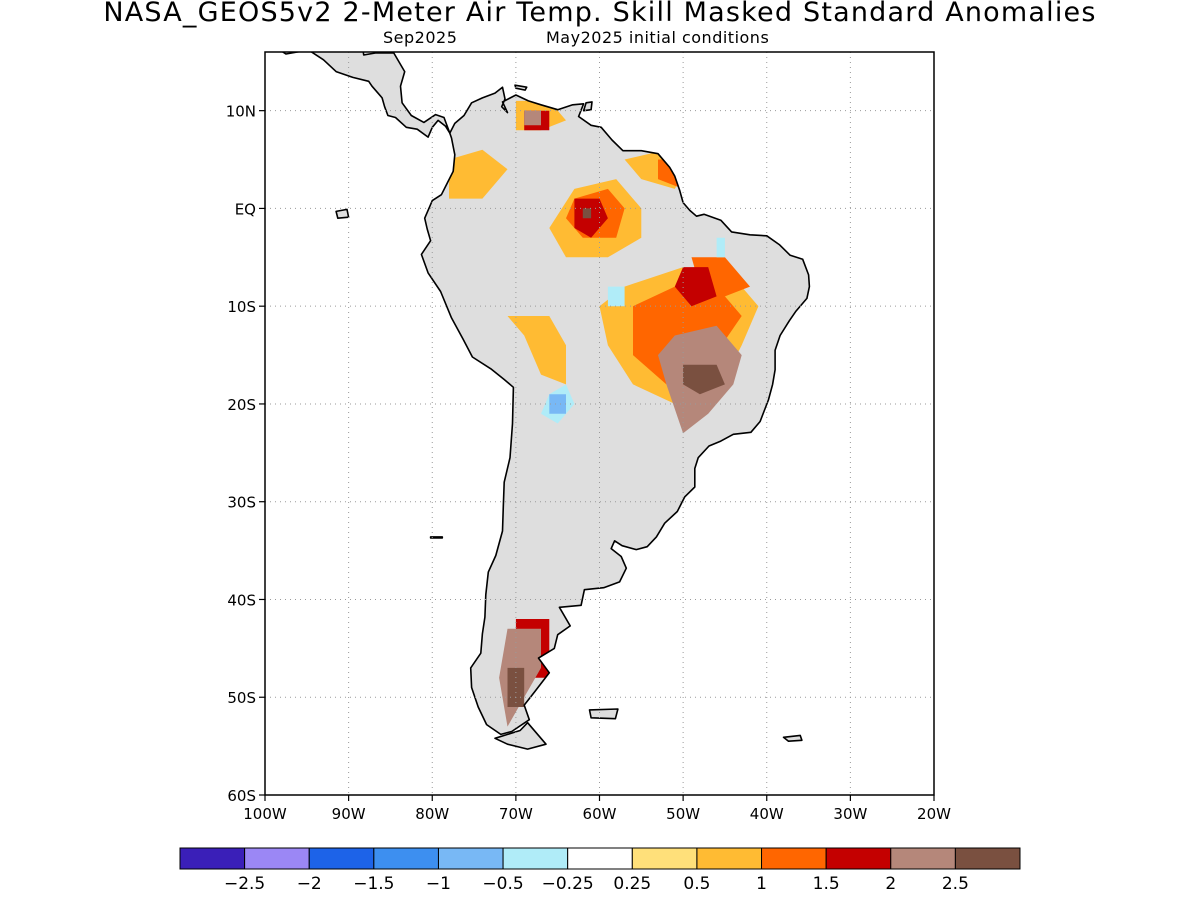  Describe the element at coordinates (241, 600) in the screenshot. I see `lat-tick-label: 40S` at that location.